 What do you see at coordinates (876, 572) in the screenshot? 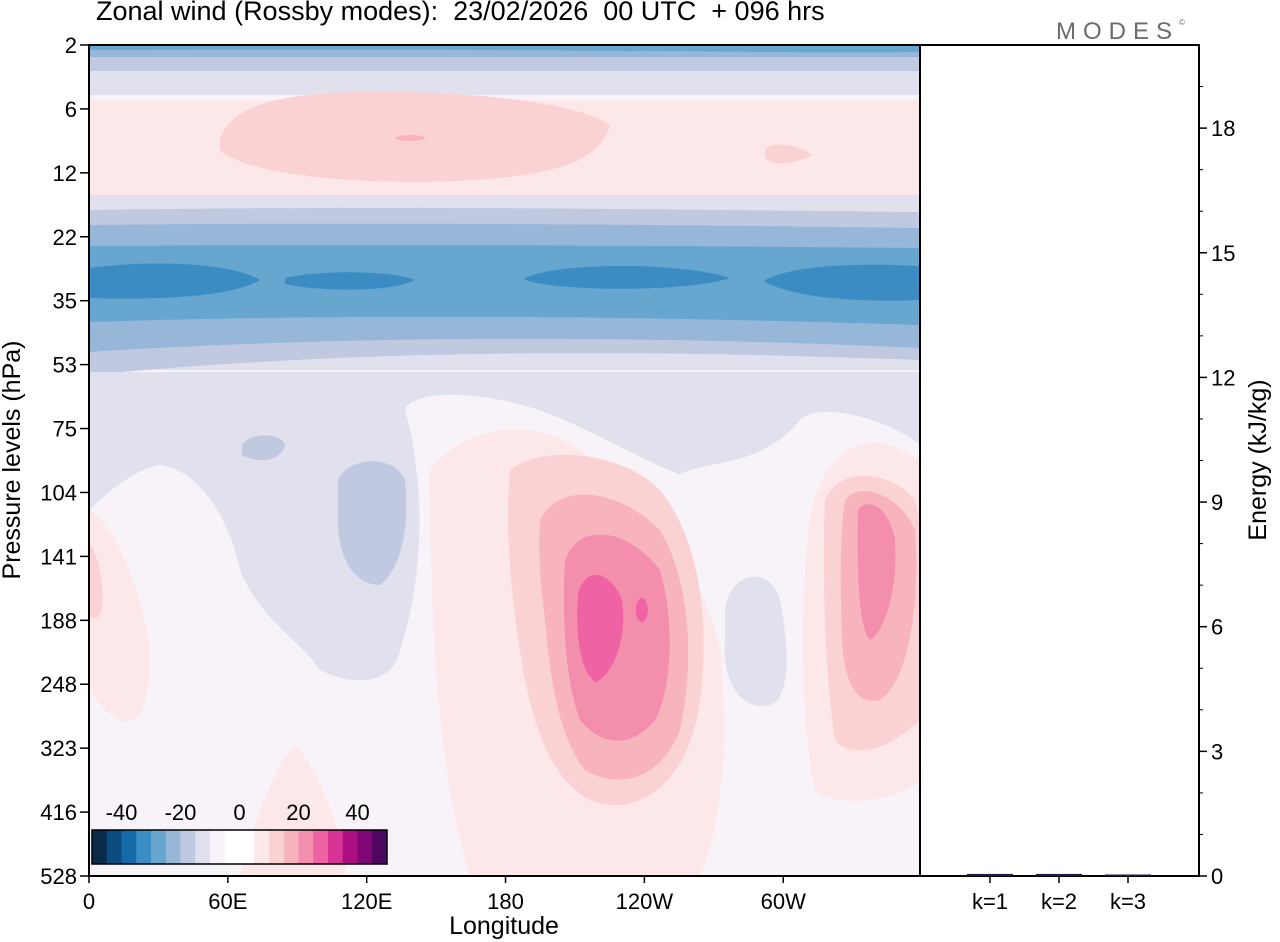
I see `field-east-core` at bounding box center [876, 572].